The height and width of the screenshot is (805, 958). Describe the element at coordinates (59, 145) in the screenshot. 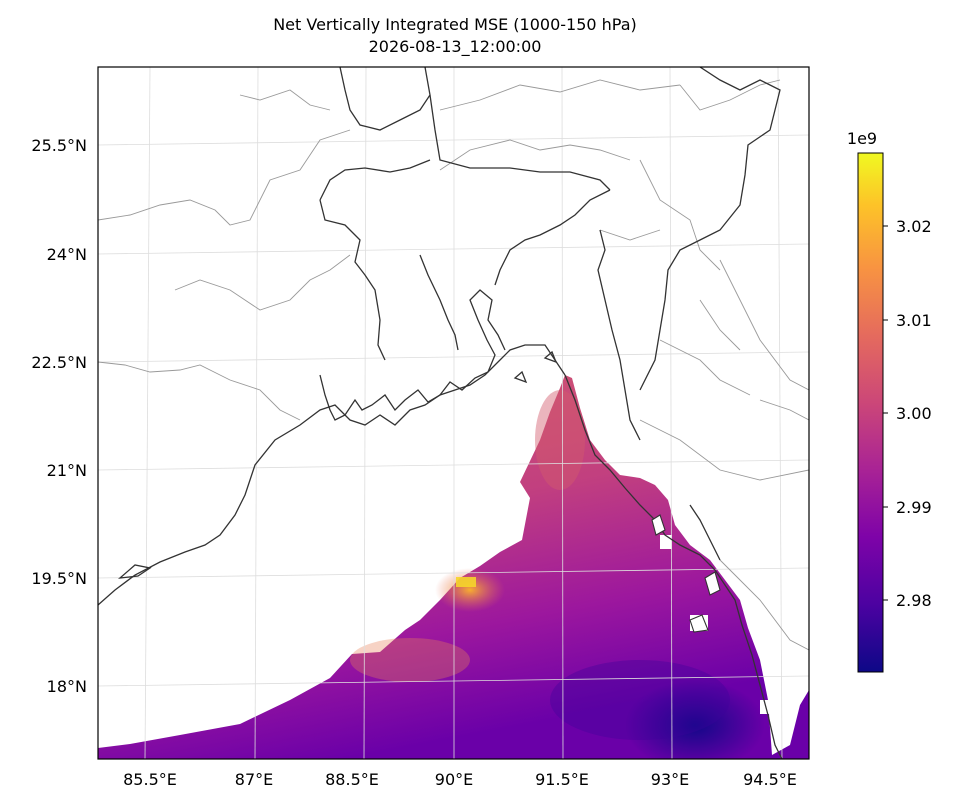

I see `lat-tick-label: 25.5°N` at that location.